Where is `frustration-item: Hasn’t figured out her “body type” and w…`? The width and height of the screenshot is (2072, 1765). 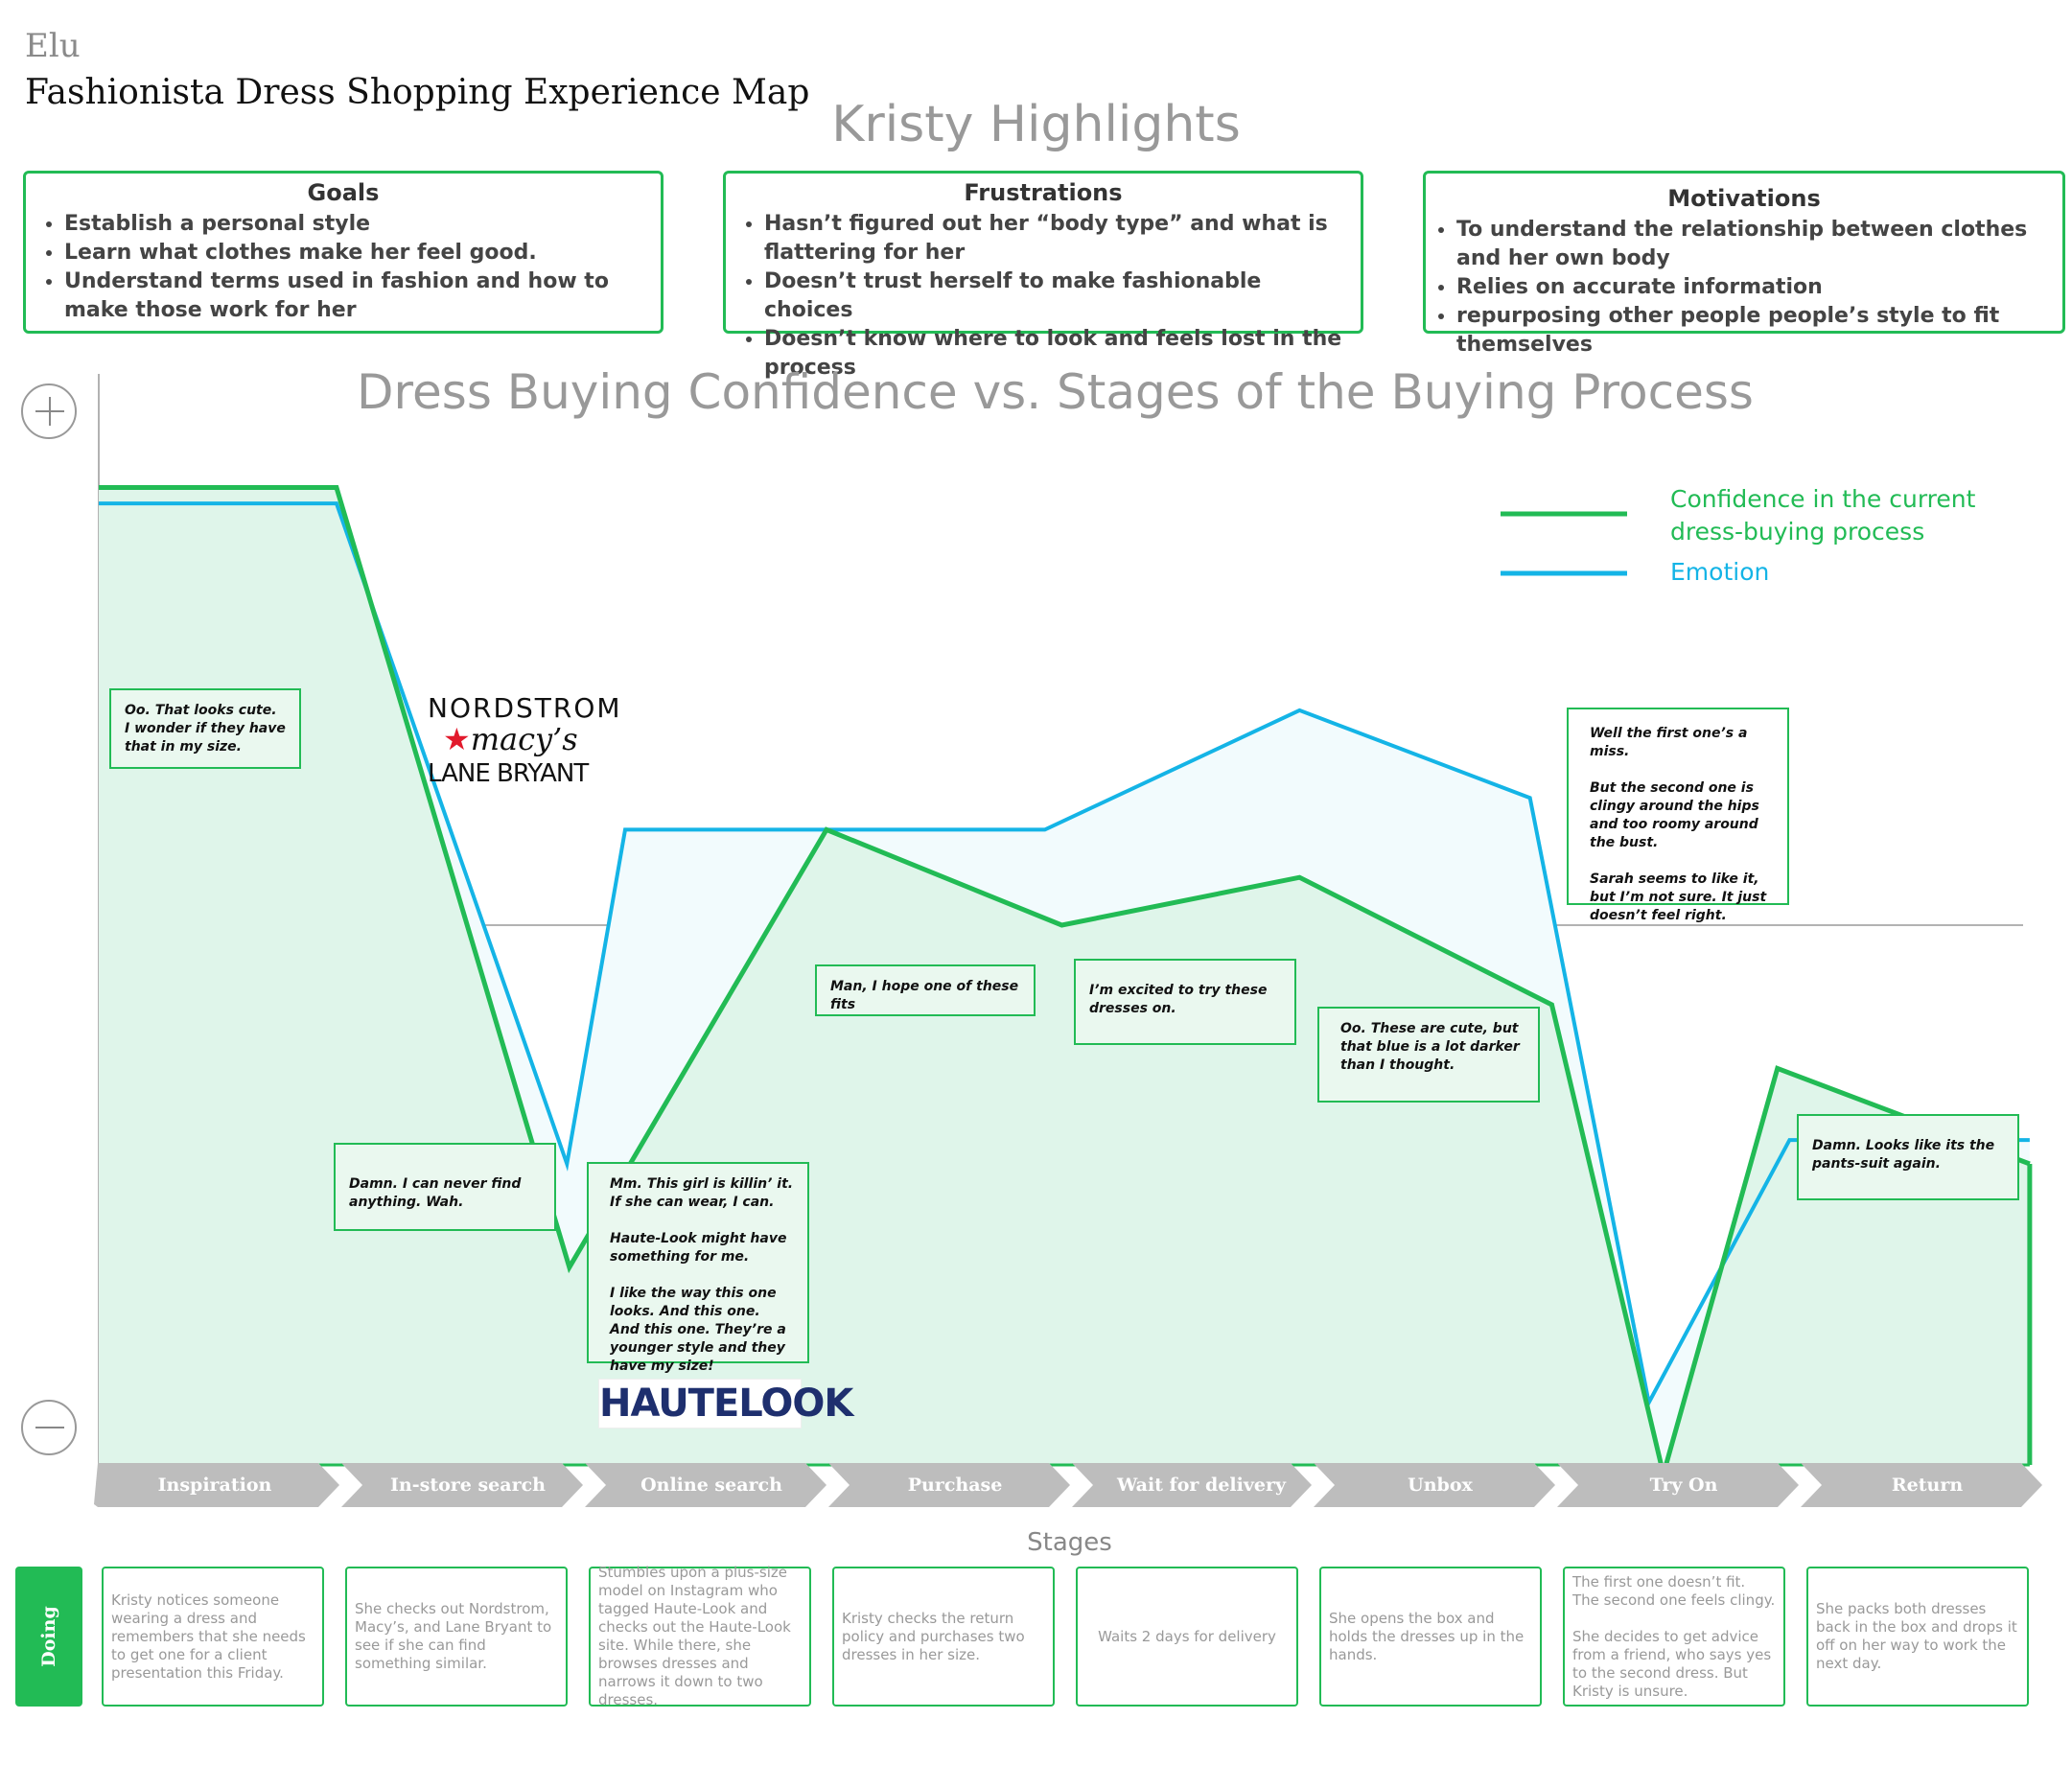 frustration-item: Hasn’t figured out her “body type” and w… is located at coordinates (1056, 238).